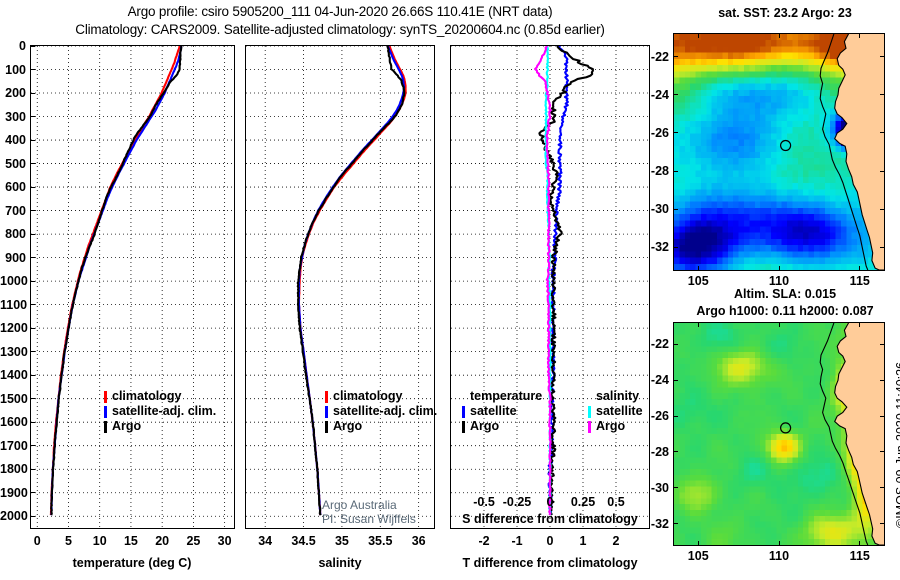 The image size is (900, 580). Describe the element at coordinates (130, 541) in the screenshot. I see `temperature-tick-label: 15` at that location.